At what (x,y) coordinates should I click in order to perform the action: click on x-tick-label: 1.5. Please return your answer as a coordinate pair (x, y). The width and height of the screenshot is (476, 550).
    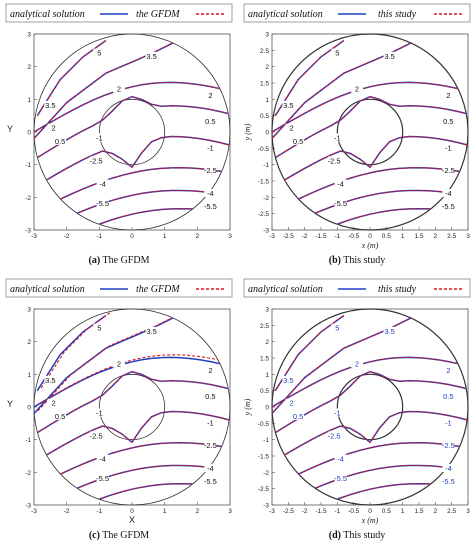
    Looking at the image, I should click on (418, 511).